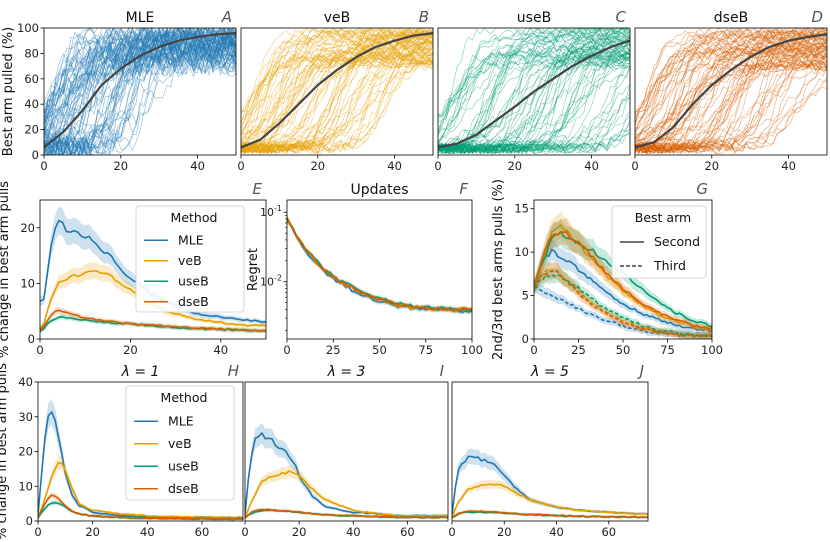 The height and width of the screenshot is (542, 830). Describe the element at coordinates (621, 17) in the screenshot. I see `panel-letter-C: C` at that location.